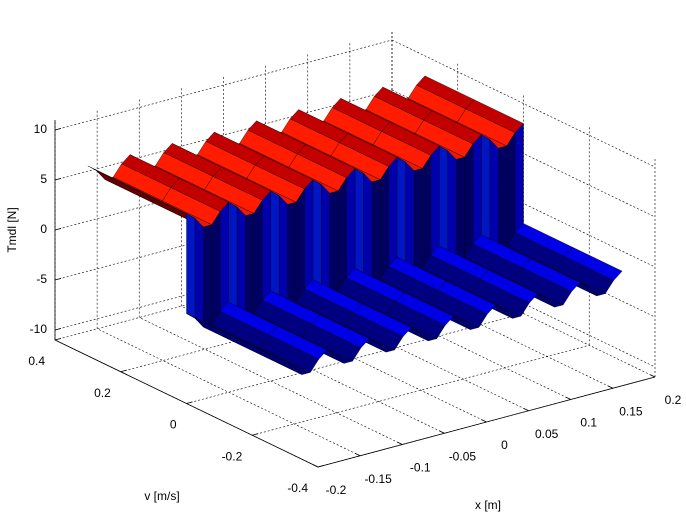 The image size is (686, 521). What do you see at coordinates (297, 488) in the screenshot?
I see `y-tick-label: -0.4` at bounding box center [297, 488].